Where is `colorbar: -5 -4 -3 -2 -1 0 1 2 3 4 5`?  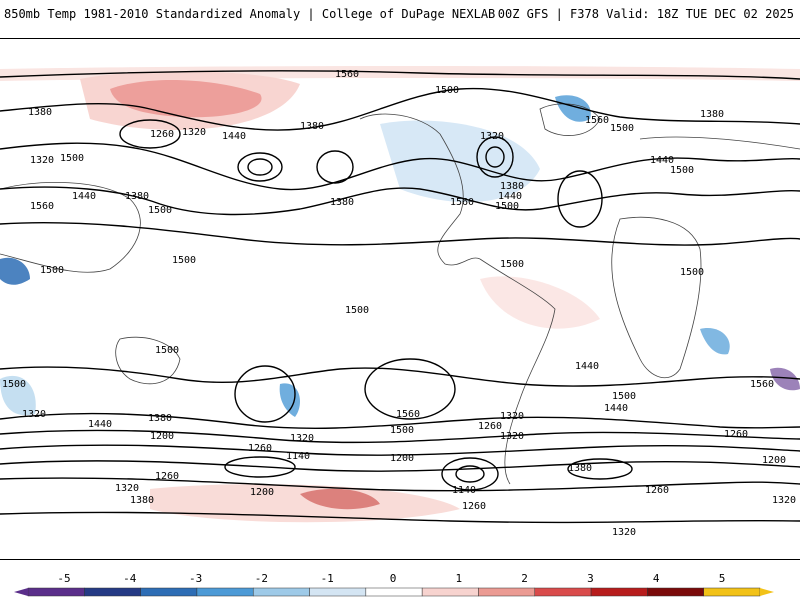
colorbar: -5 -4 -3 -2 -1 0 1 2 3 4 5 is located at coordinates (400, 586).